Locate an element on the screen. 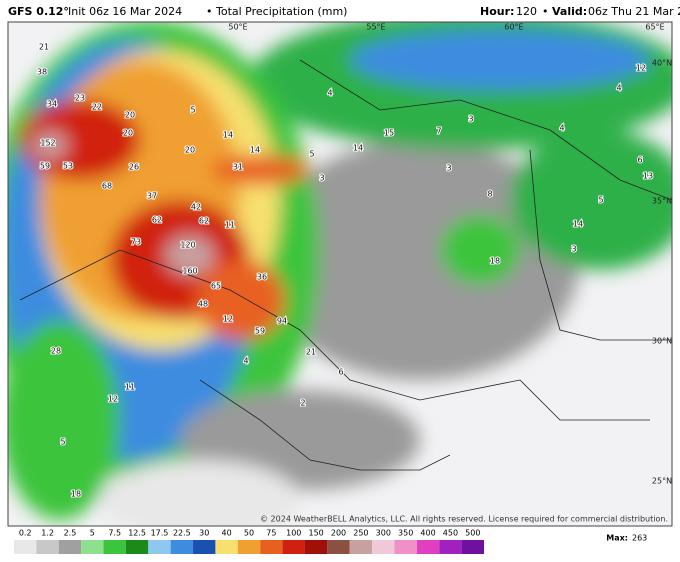 The width and height of the screenshot is (680, 562). colorbar-label: 5 is located at coordinates (92, 533).